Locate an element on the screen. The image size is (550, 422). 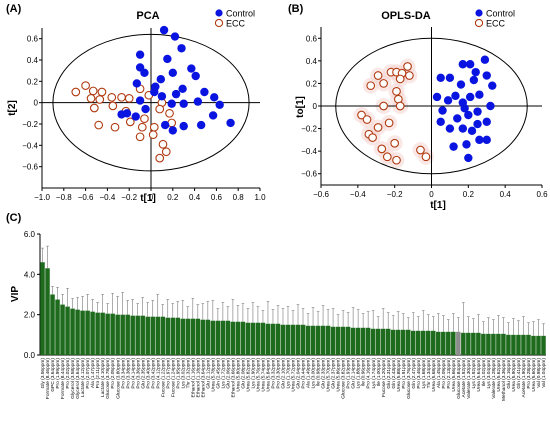
vip-category-label: Glu (2.35ppm) is located at coordinates (143, 373).